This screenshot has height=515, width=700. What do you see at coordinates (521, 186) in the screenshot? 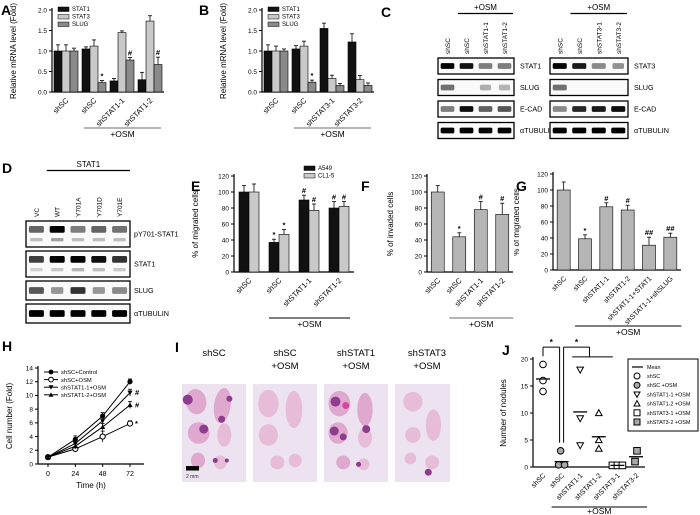
I see `panel-g-label: G` at bounding box center [521, 186].